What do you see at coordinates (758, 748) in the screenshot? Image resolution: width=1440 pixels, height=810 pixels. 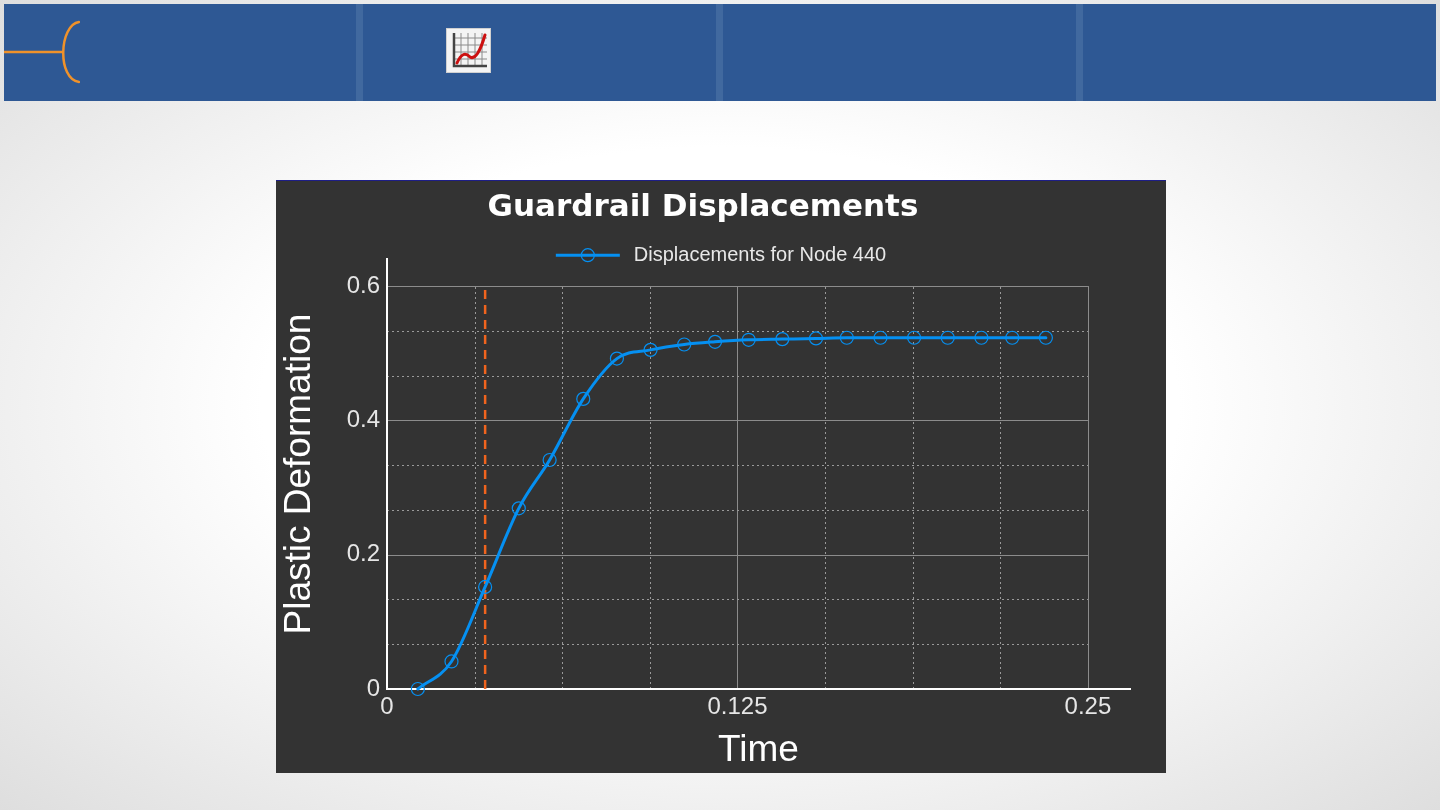 I see `x-axis-title: Time` at bounding box center [758, 748].